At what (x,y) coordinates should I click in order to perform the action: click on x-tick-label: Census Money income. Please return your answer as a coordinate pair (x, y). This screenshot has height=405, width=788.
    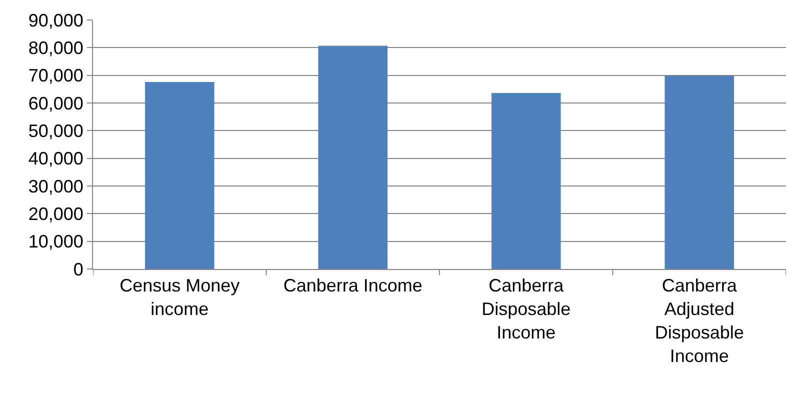
    Looking at the image, I should click on (180, 297).